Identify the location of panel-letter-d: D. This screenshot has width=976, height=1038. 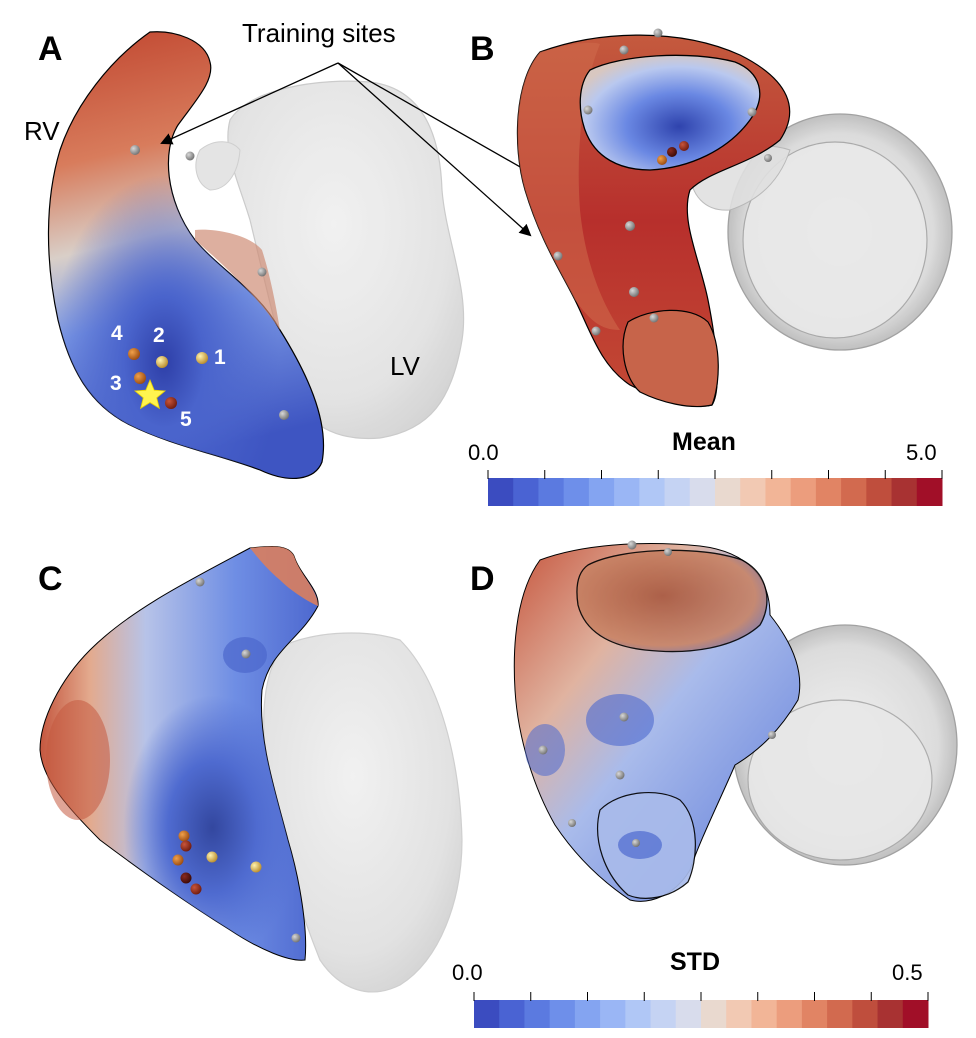
(482, 579).